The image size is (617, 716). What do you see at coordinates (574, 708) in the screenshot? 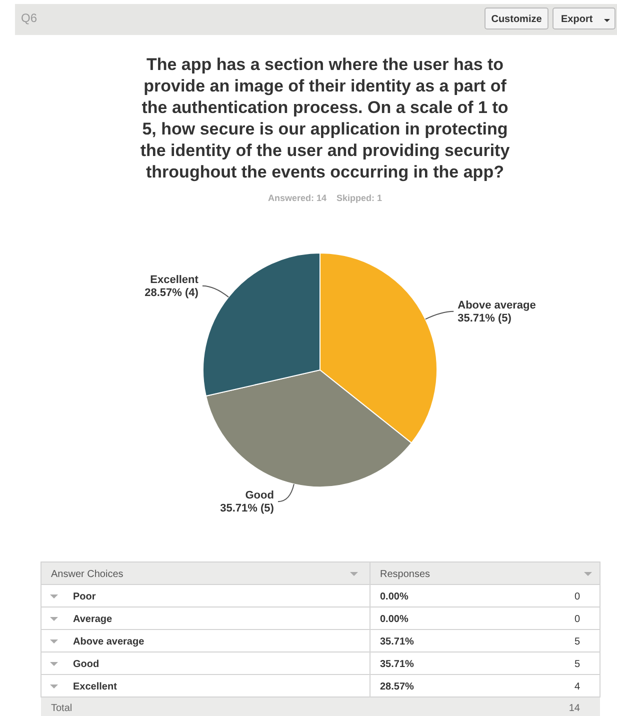
I see `text: 14` at bounding box center [574, 708].